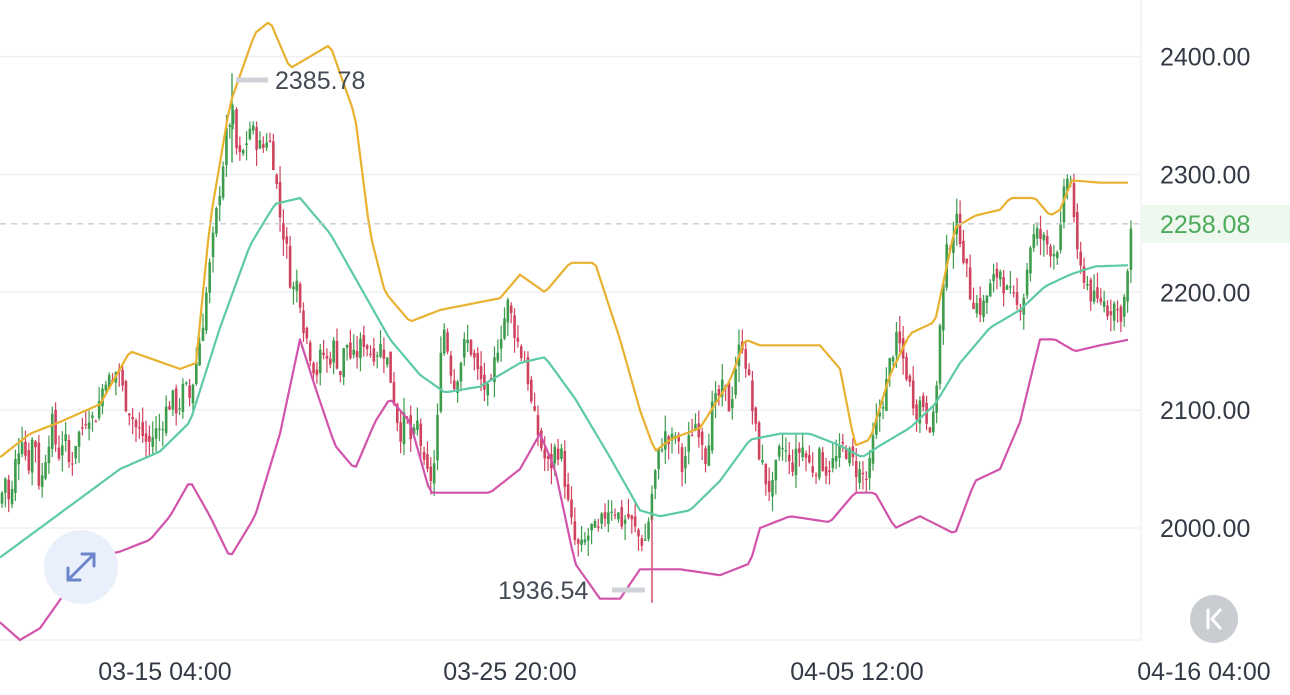 The image size is (1290, 695). I want to click on expand-button, so click(81, 567).